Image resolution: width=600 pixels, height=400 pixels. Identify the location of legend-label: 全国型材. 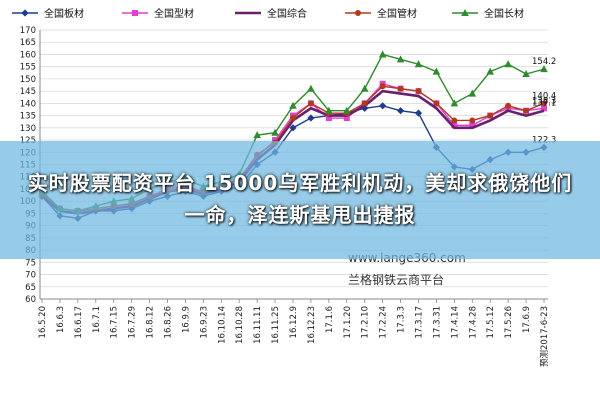
(174, 13).